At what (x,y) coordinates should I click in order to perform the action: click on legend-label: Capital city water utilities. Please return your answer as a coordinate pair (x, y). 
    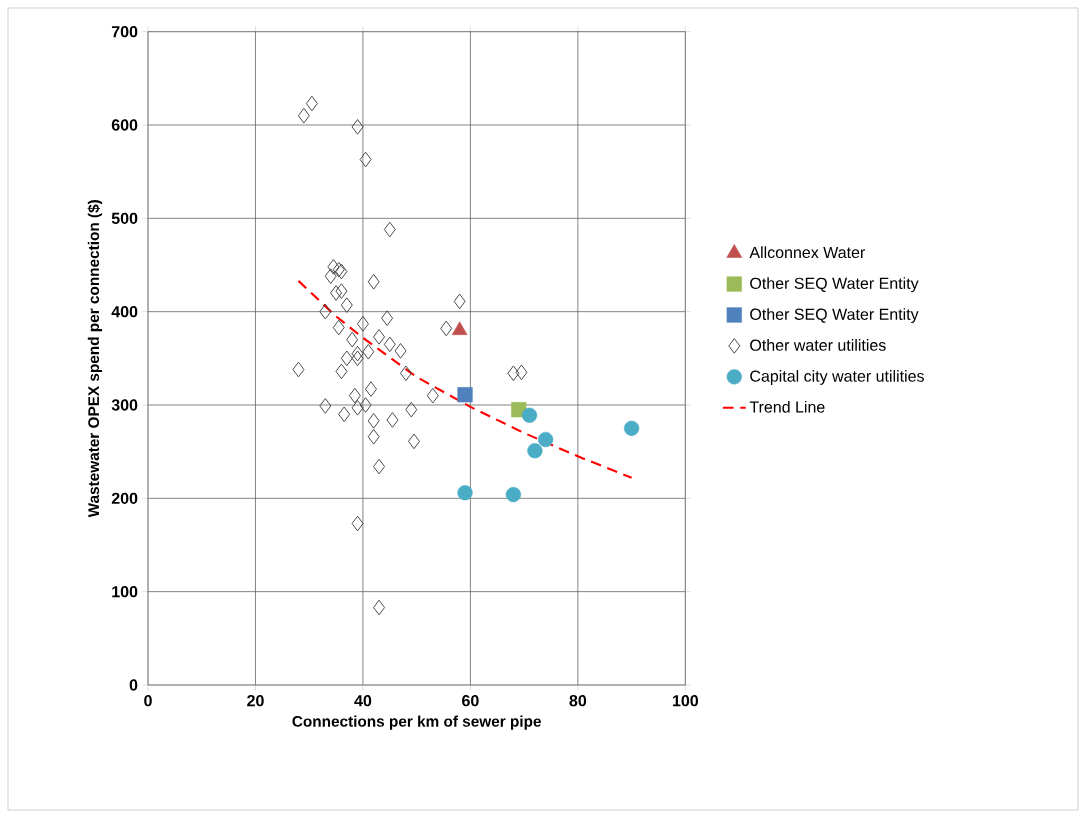
    Looking at the image, I should click on (837, 377).